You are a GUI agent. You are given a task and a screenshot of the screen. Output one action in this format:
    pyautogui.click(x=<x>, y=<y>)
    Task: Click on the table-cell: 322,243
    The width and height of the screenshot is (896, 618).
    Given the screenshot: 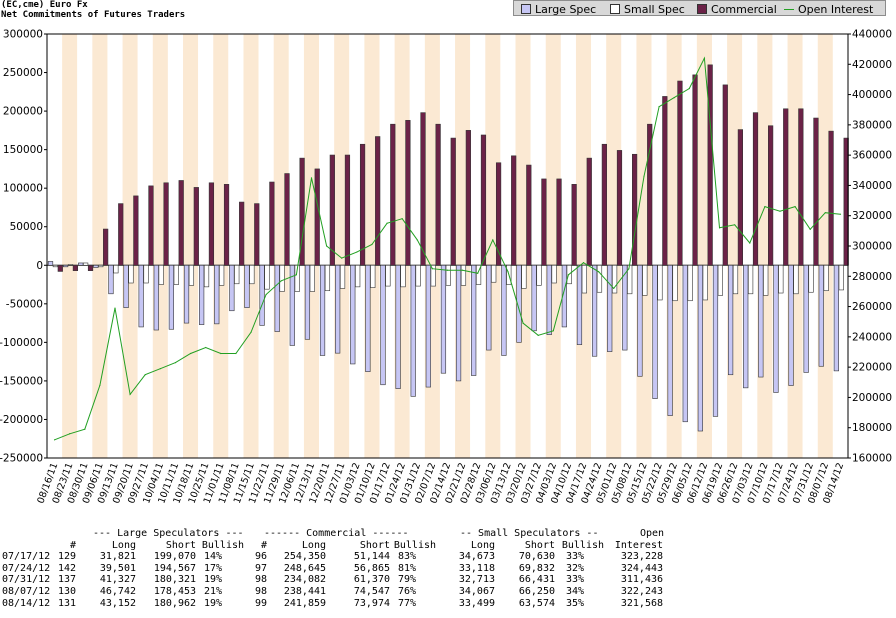 What is the action you would take?
    pyautogui.click(x=642, y=591)
    